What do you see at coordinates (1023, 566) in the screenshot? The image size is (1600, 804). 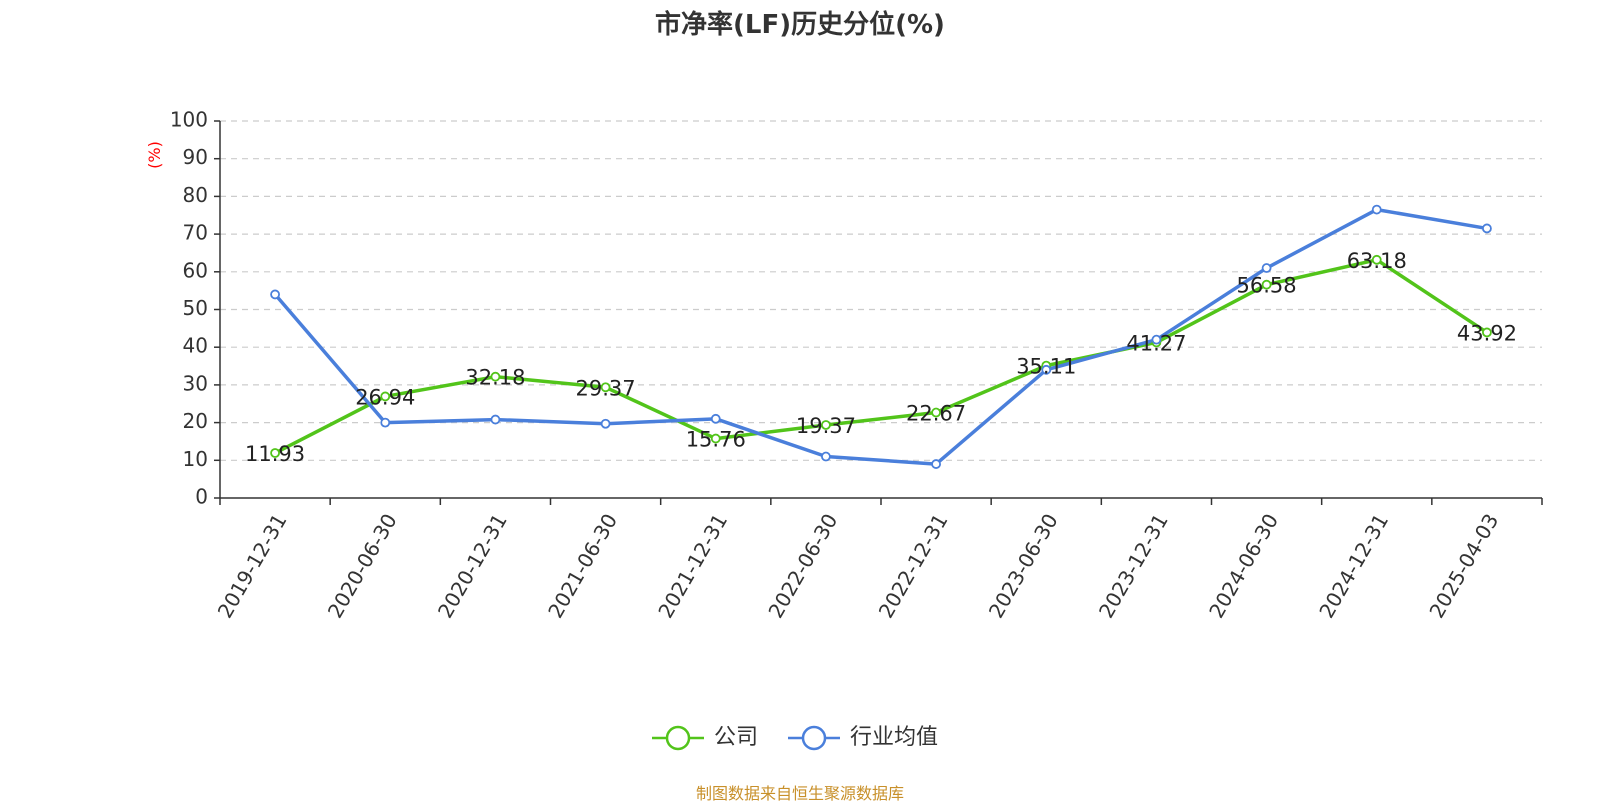 I see `x-tick-label: 2023-06-30` at bounding box center [1023, 566].